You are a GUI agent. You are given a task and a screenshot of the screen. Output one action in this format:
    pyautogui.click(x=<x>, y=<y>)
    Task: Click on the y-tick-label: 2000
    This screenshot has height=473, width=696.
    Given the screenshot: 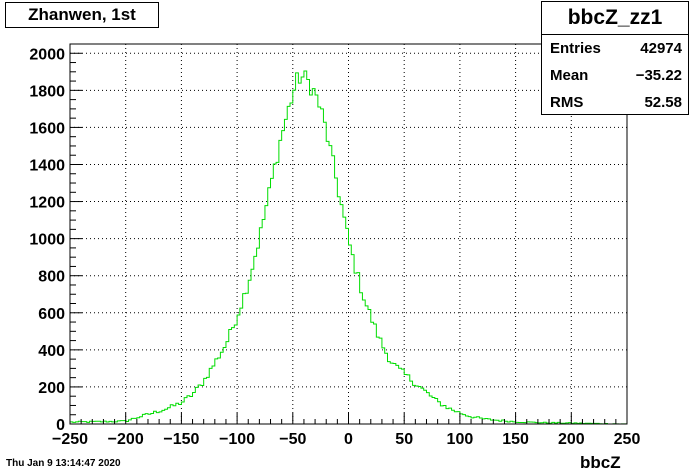 What is the action you would take?
    pyautogui.click(x=47, y=54)
    